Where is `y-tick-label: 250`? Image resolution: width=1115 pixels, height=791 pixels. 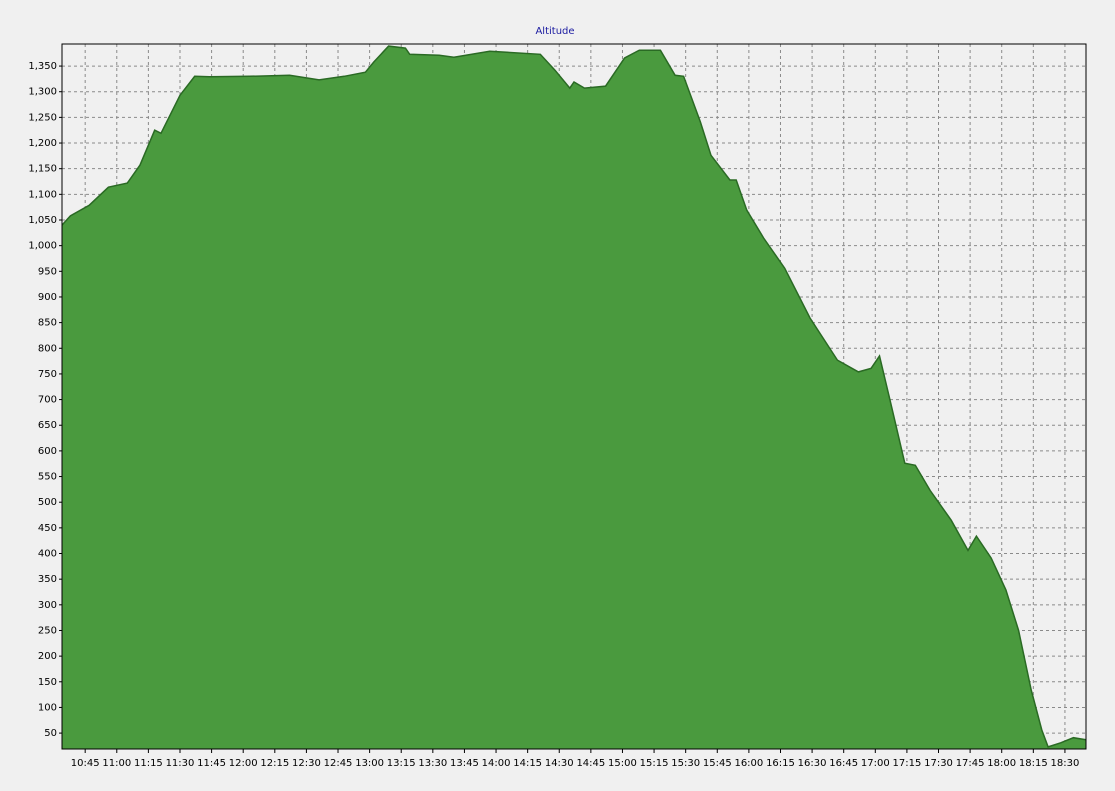
y-tick-label: 250 is located at coordinates (47, 630).